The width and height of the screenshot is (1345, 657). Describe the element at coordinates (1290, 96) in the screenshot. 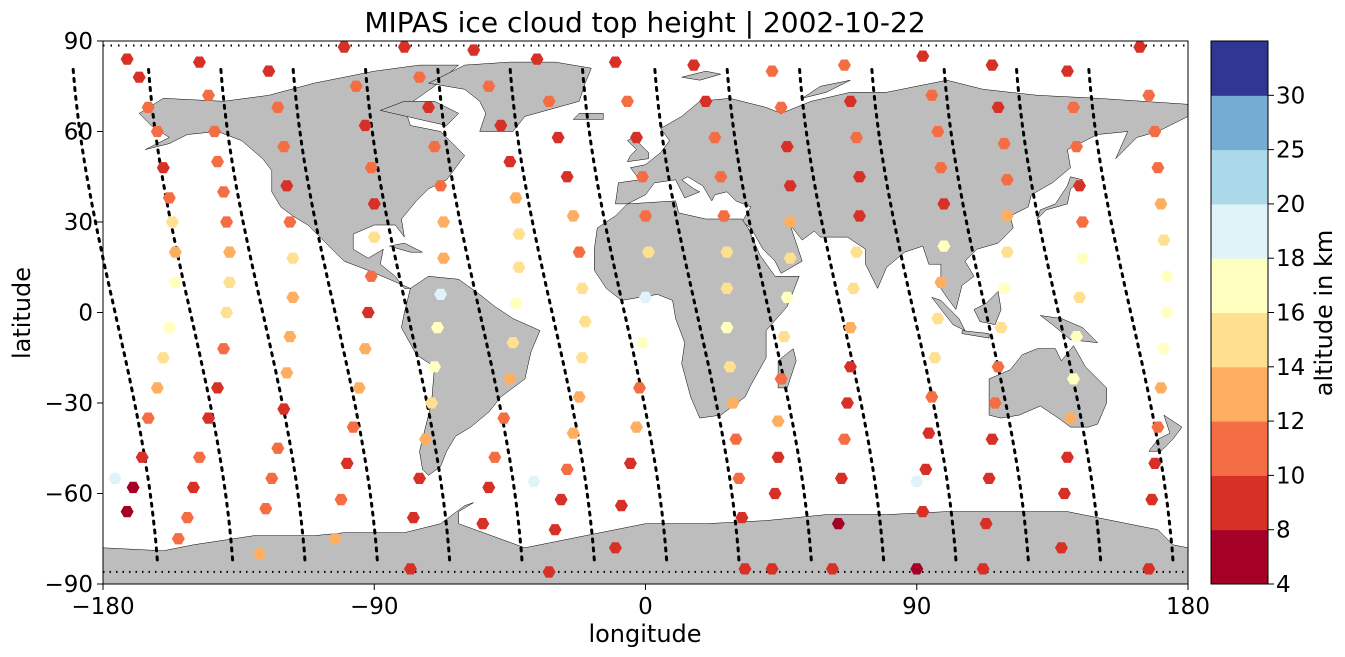

I see `colorbar-tick-label: 30` at that location.